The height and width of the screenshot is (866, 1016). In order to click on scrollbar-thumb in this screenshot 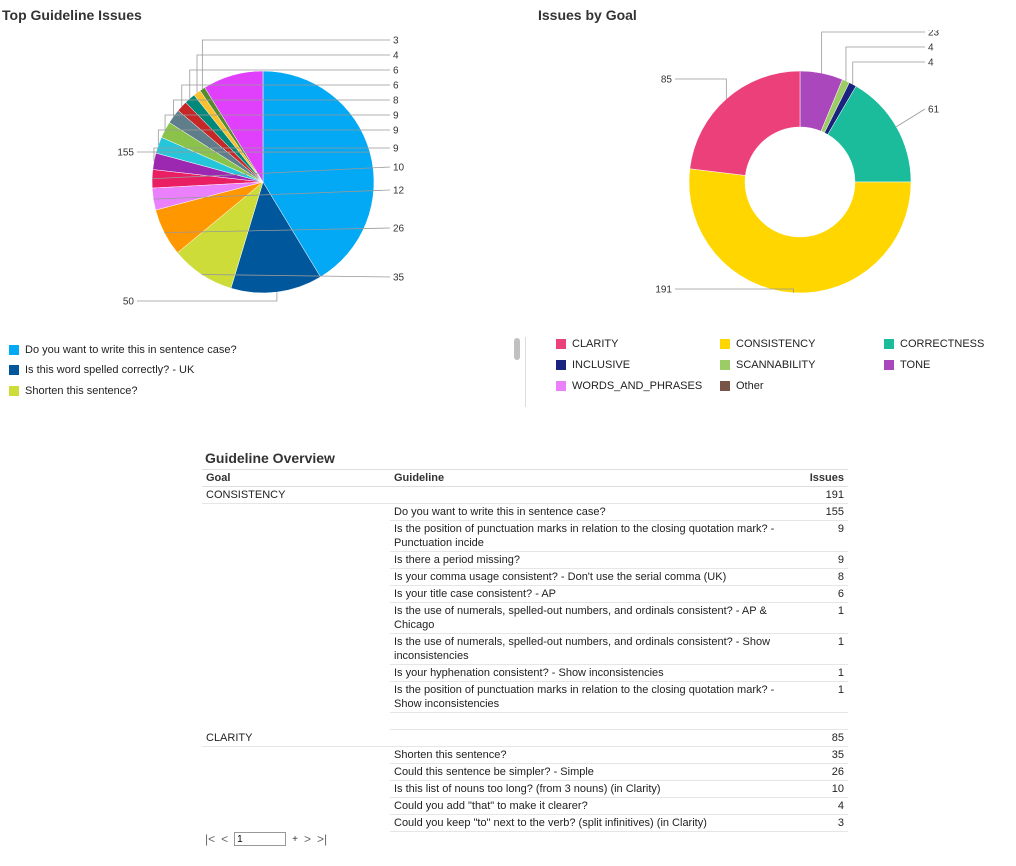, I will do `click(517, 349)`.